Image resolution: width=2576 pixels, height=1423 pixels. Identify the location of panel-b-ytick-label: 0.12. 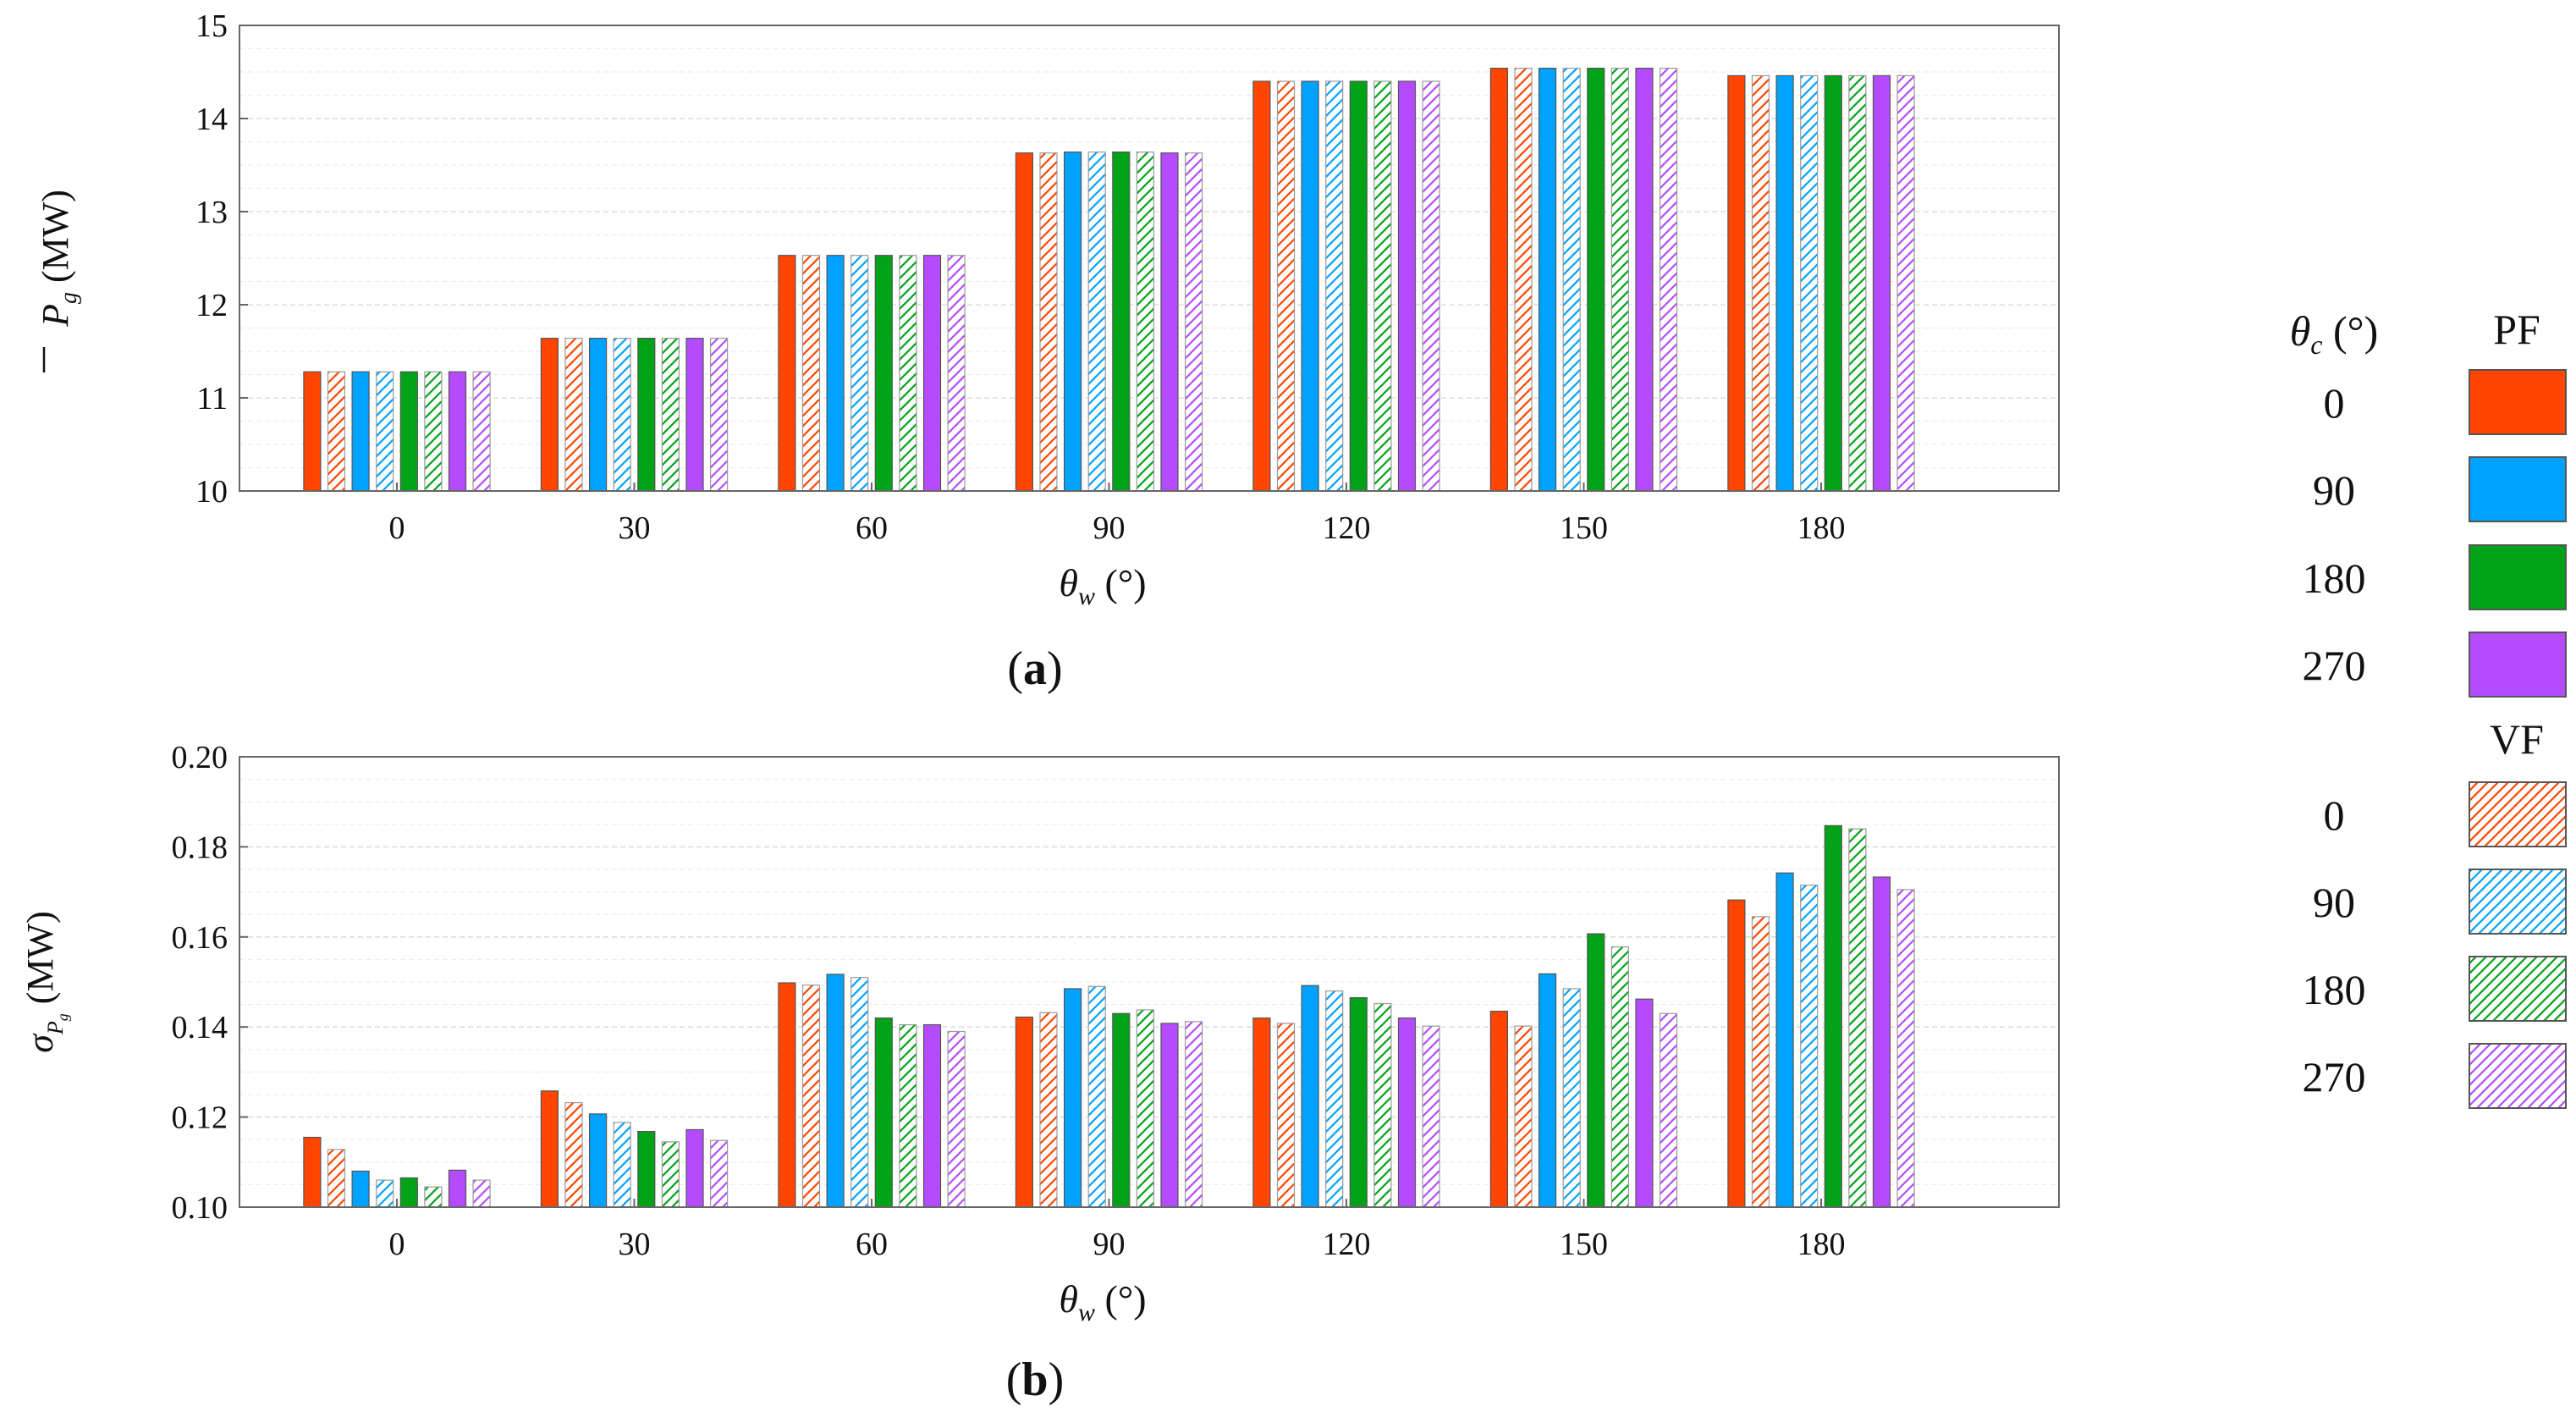
(200, 1118).